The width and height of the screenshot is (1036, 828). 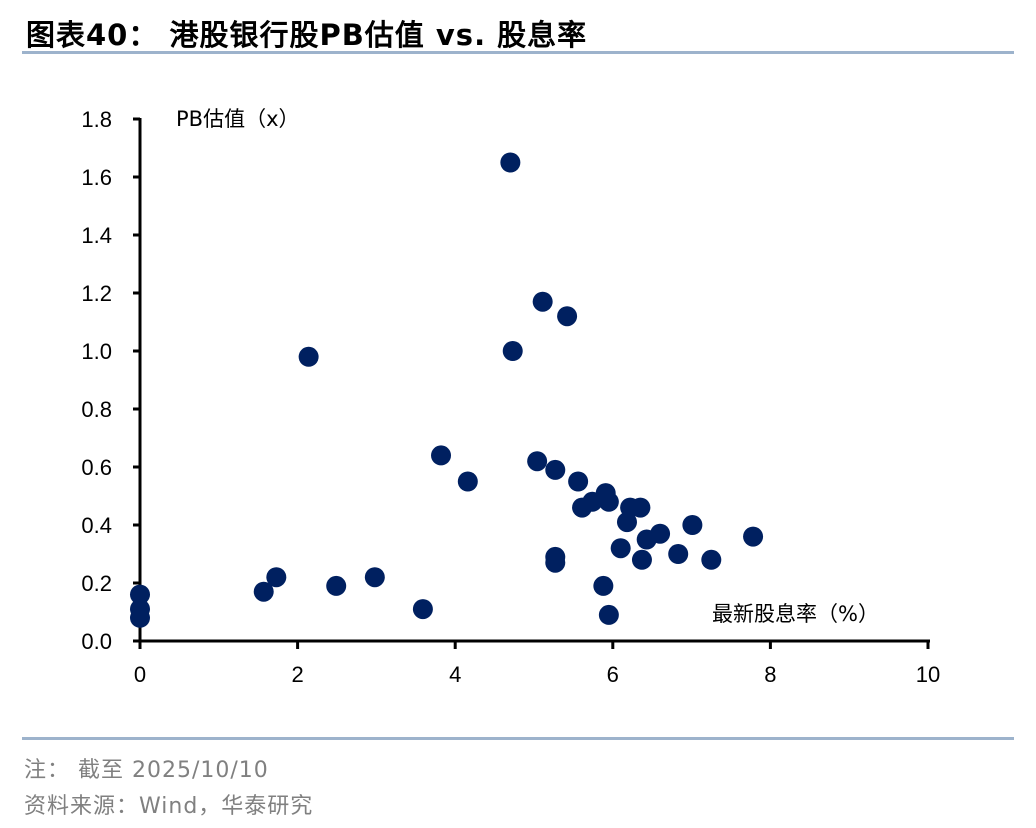 What do you see at coordinates (537, 664) in the screenshot?
I see `x-axis-ticks: 0 2 4 6 8 10` at bounding box center [537, 664].